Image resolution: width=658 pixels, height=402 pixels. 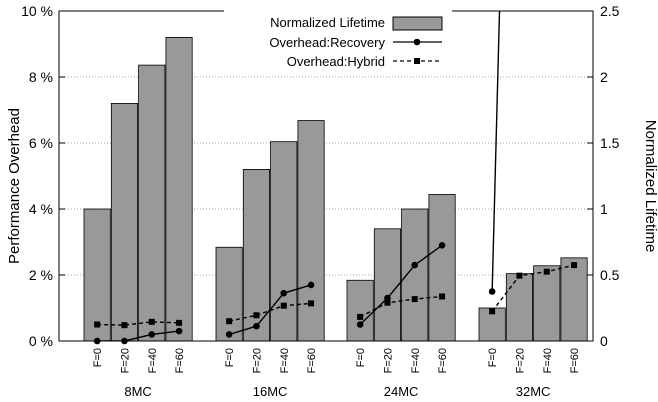 What do you see at coordinates (43, 176) in the screenshot?
I see `left-axis-ticks: 0 % 2 % 4 % 6 % 8 % 10 %` at bounding box center [43, 176].